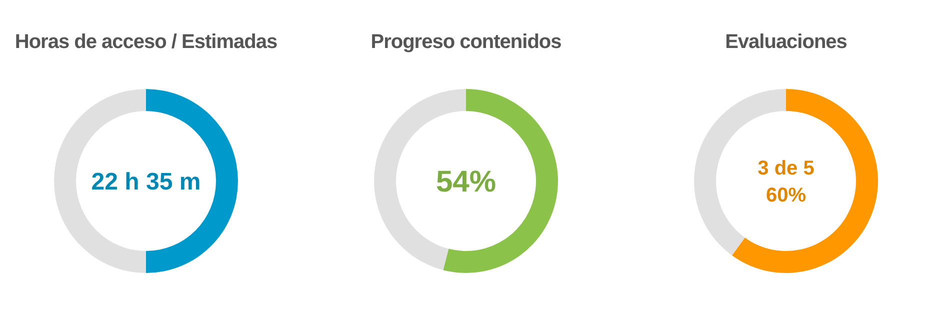 The height and width of the screenshot is (320, 935). What do you see at coordinates (466, 42) in the screenshot?
I see `chart-title: Progreso contenidos` at bounding box center [466, 42].